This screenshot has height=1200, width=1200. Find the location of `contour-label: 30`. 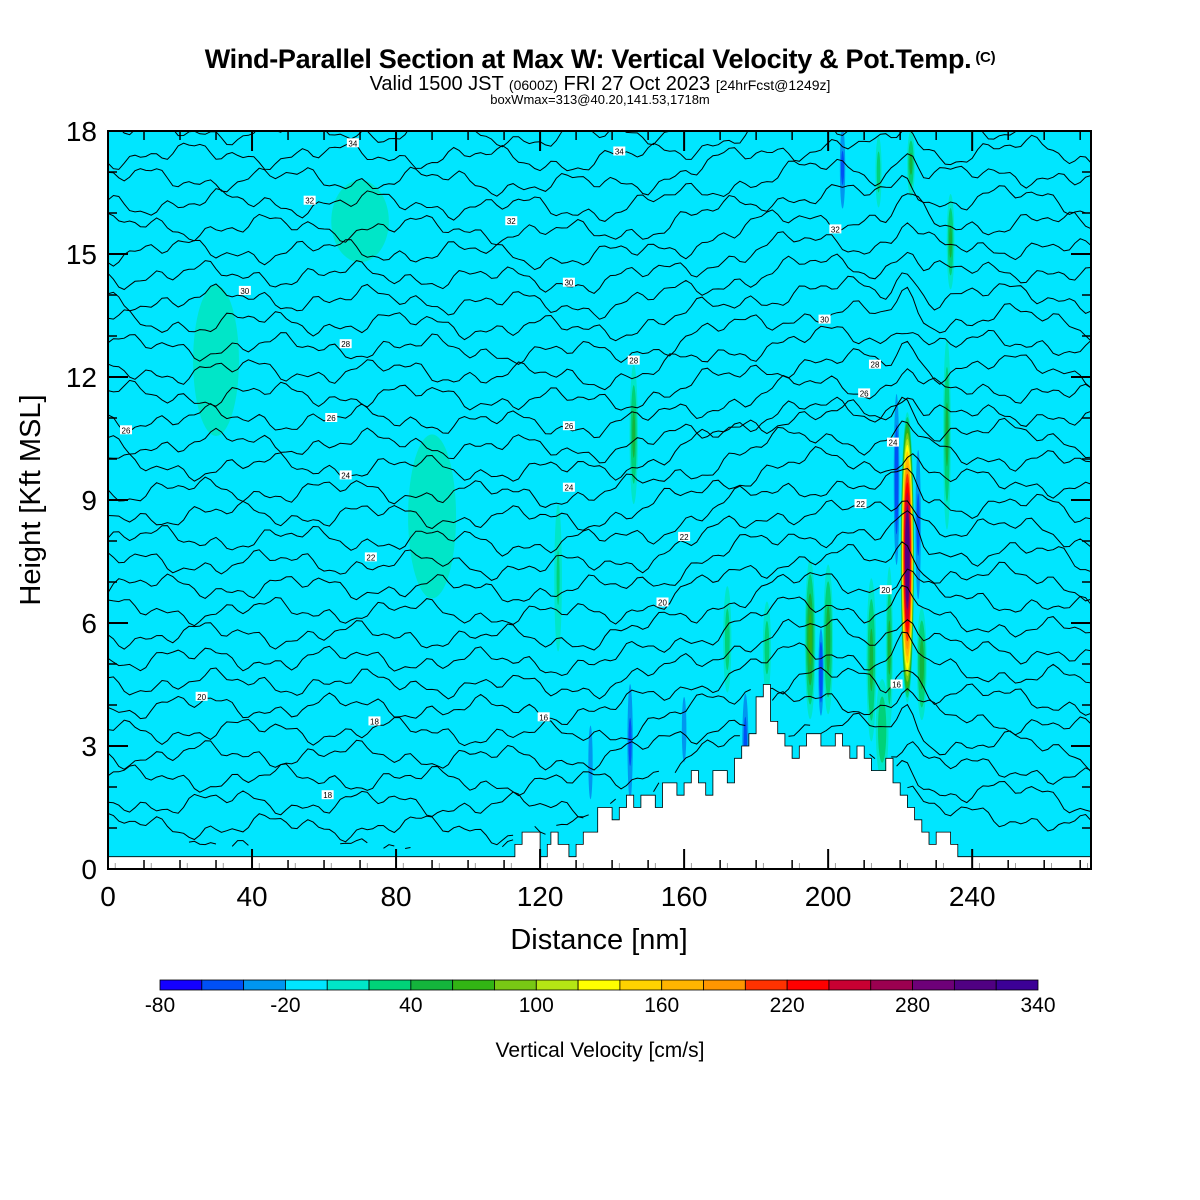

contour-label: 30 is located at coordinates (568, 282).